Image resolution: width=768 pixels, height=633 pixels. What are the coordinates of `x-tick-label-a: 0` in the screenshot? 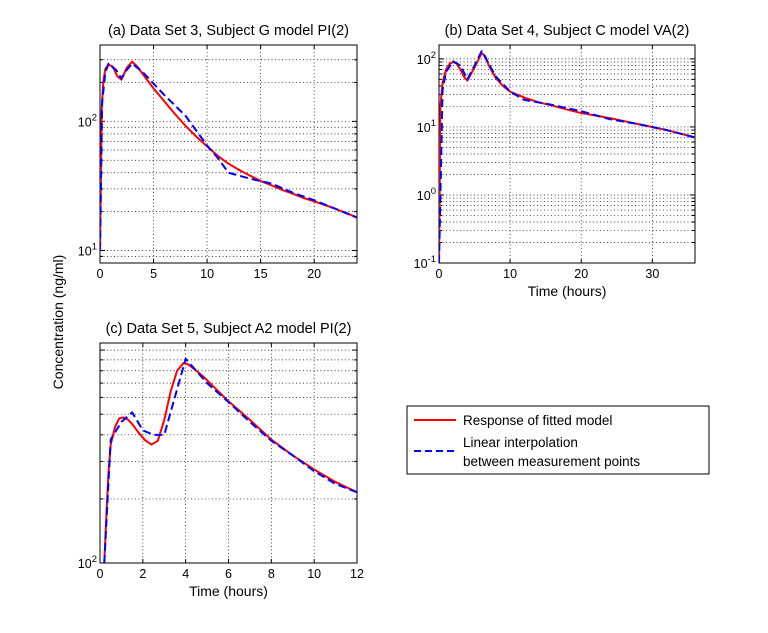 It's located at (100, 274).